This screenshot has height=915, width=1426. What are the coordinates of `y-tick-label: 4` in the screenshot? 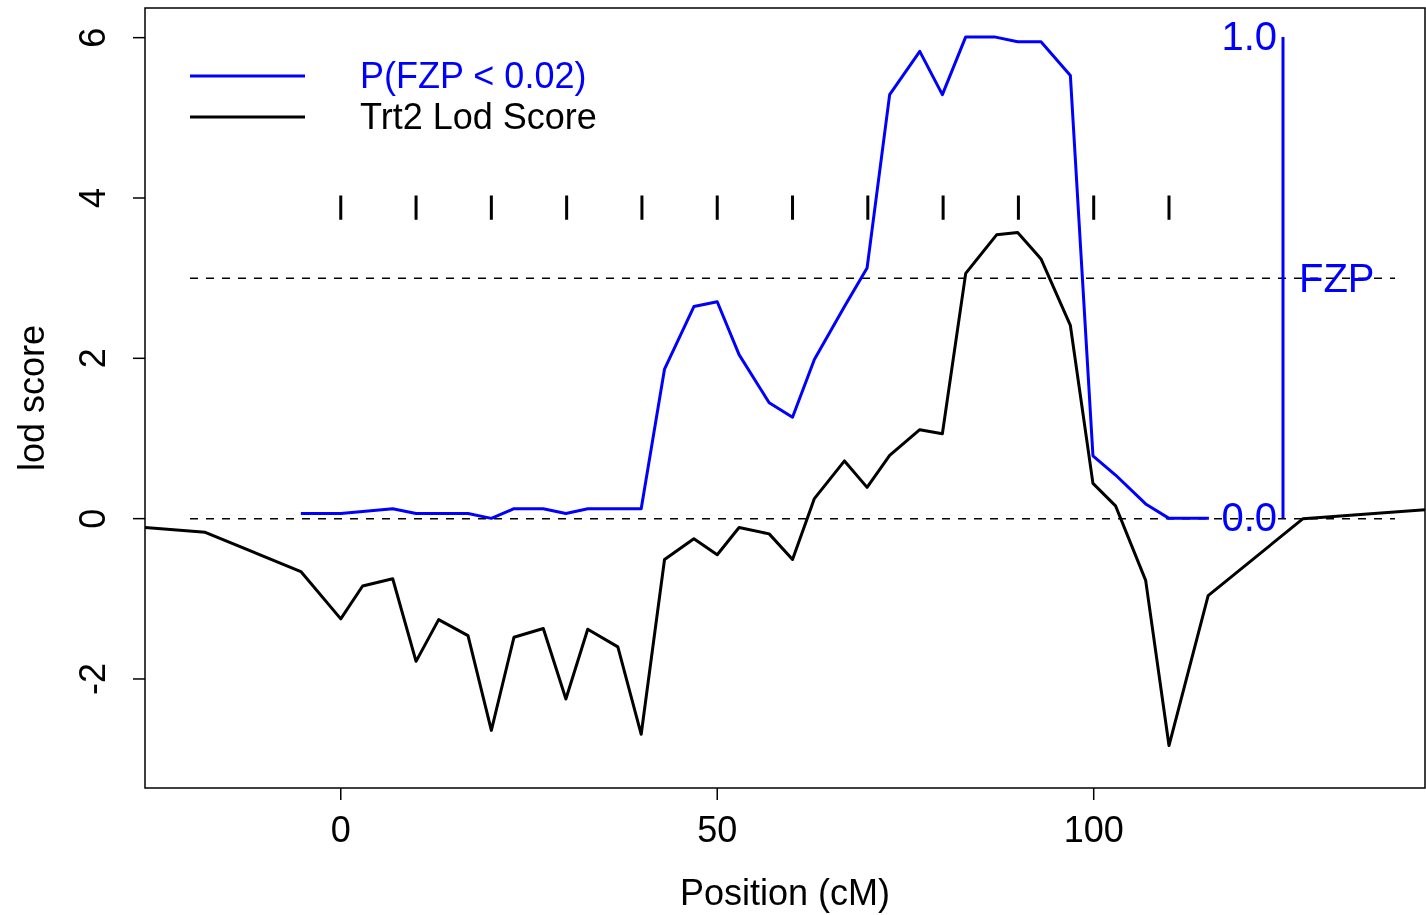 It's located at (92, 198).